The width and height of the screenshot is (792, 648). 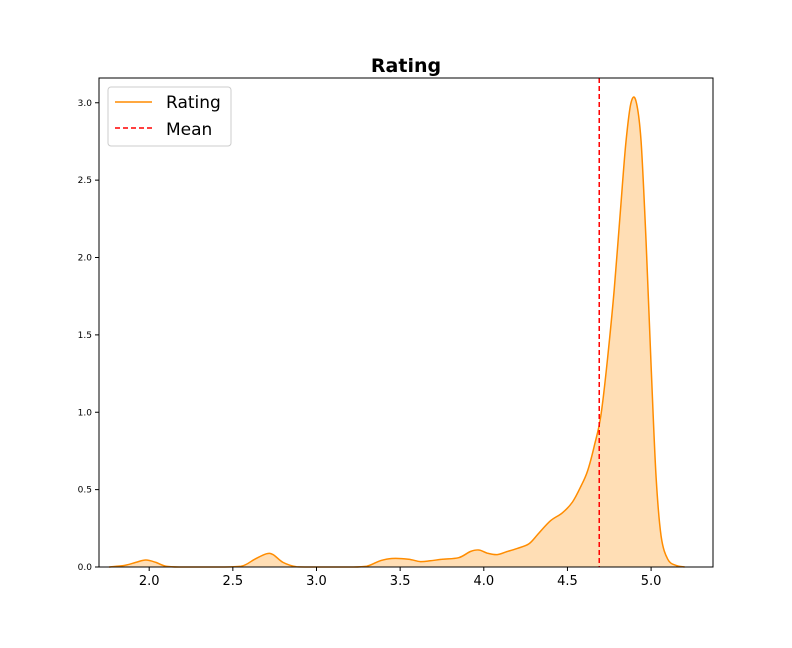 I want to click on legend-label-rating: Rating, so click(x=193, y=103).